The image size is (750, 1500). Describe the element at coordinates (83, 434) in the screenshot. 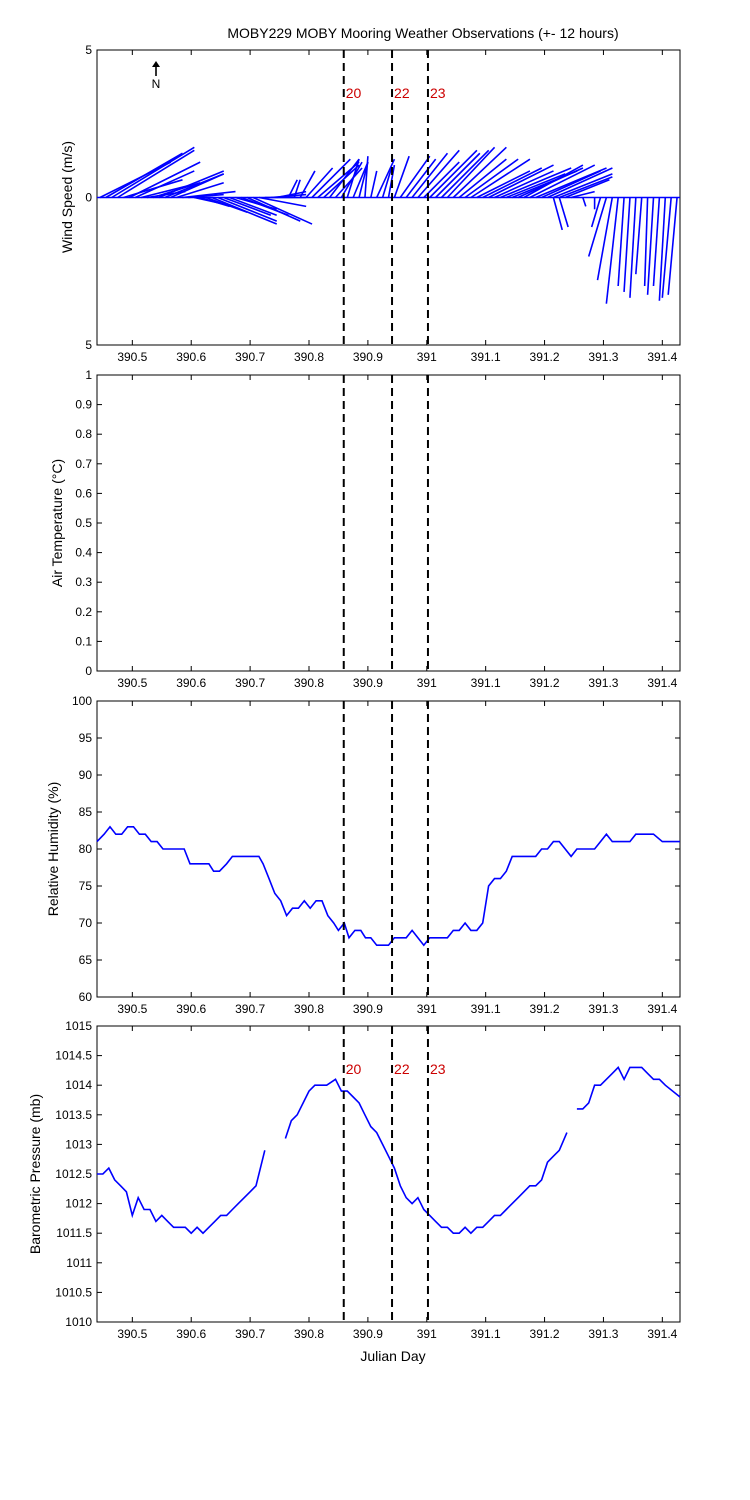

I see `air-temperature-y-tick-label: 0.8` at that location.